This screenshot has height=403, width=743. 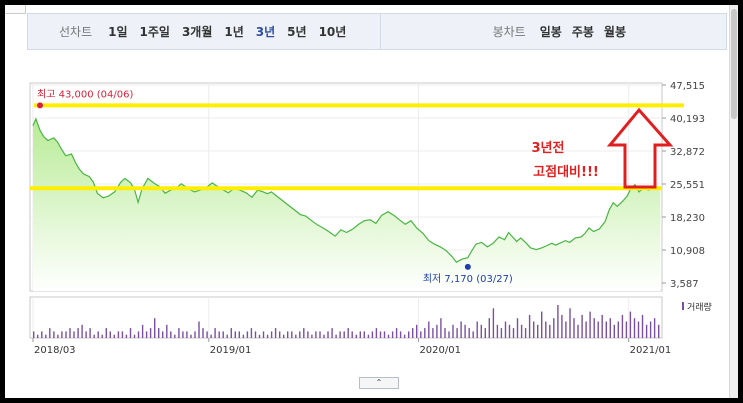 I want to click on volume-plot-border, so click(x=346, y=317).